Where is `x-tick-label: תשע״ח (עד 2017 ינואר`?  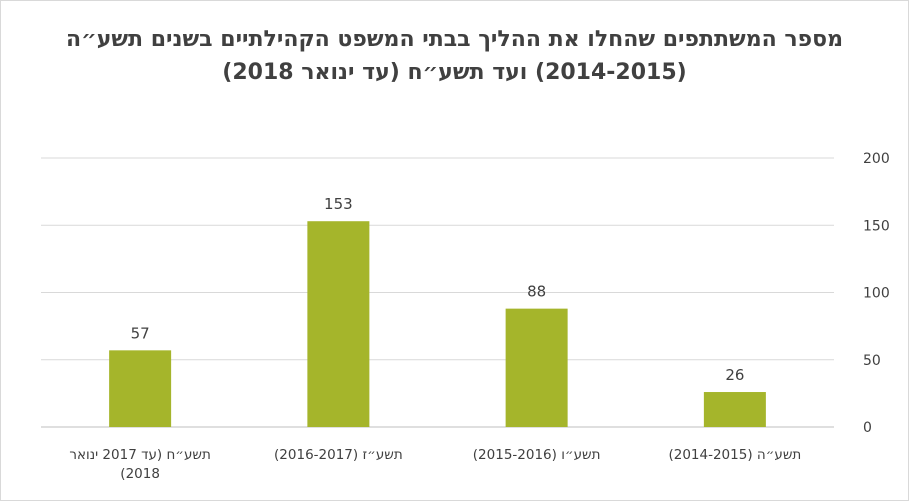 x-tick-label: תשע״ח (עד 2017 ינואר is located at coordinates (140, 455).